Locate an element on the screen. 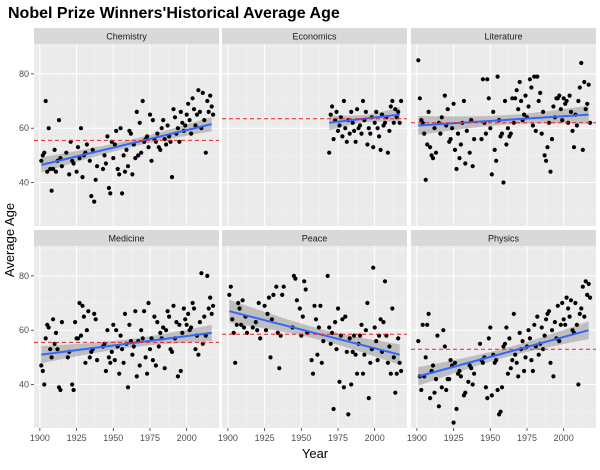  strip-label-physics: Physics is located at coordinates (504, 239).